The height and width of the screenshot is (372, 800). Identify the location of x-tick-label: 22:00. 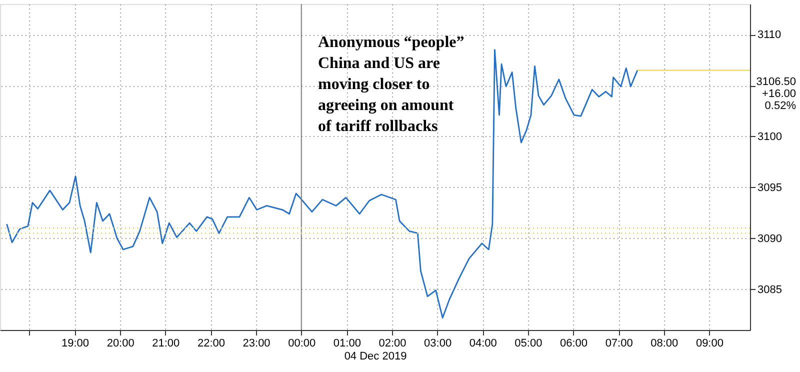
(211, 344).